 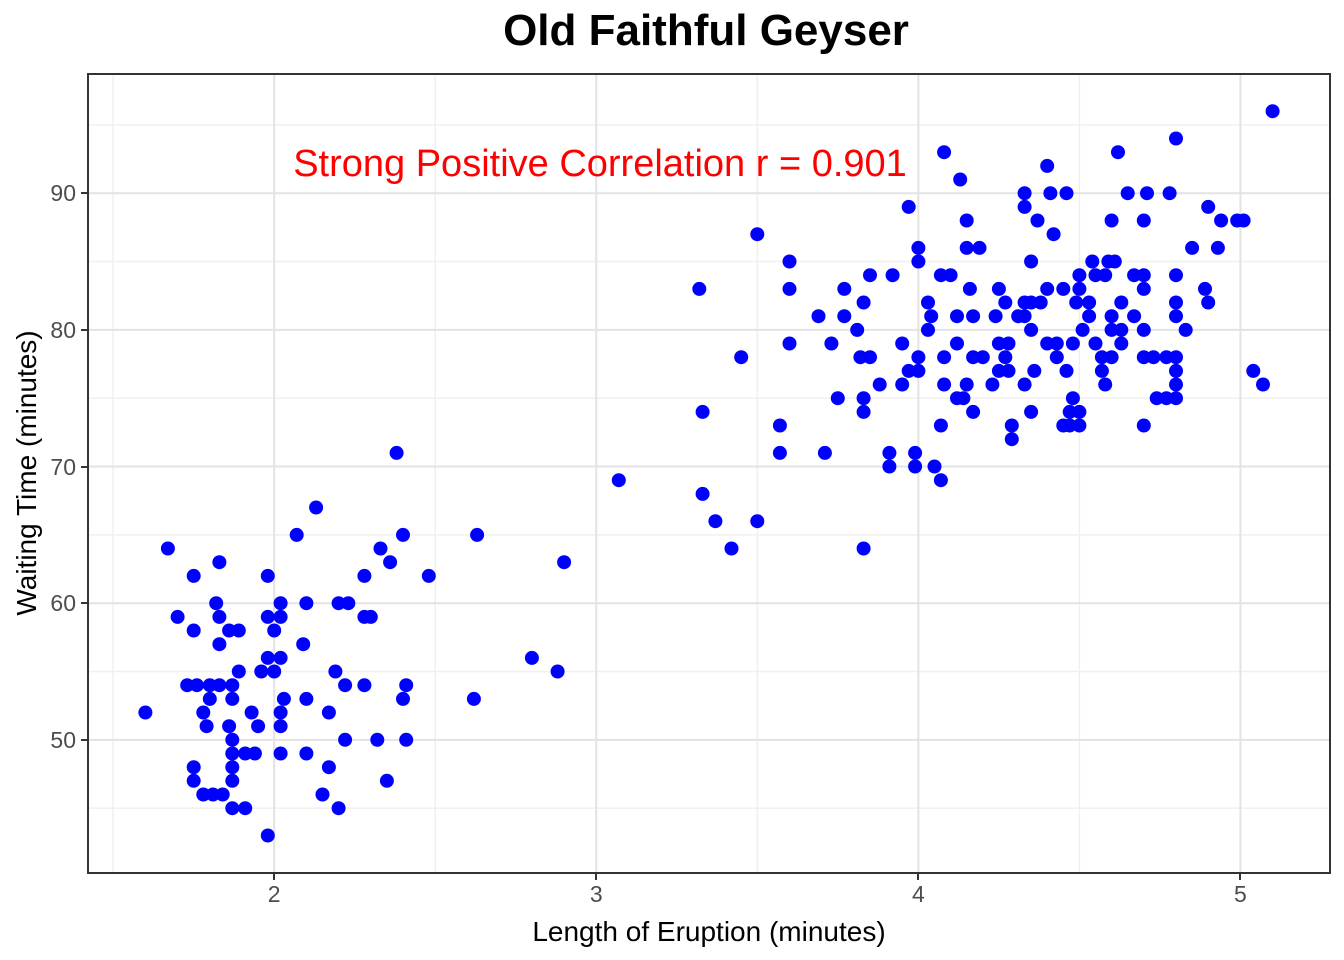 What do you see at coordinates (600, 164) in the screenshot?
I see `correlation-annotation: Strong Positive Correlation r = 0.901` at bounding box center [600, 164].